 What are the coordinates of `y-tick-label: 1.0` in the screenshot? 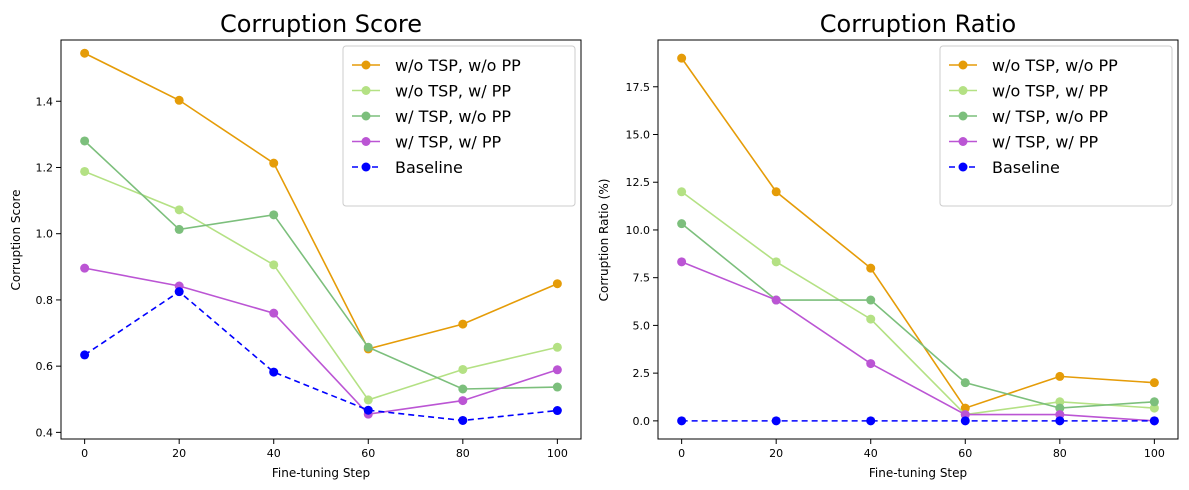 It's located at (45, 234).